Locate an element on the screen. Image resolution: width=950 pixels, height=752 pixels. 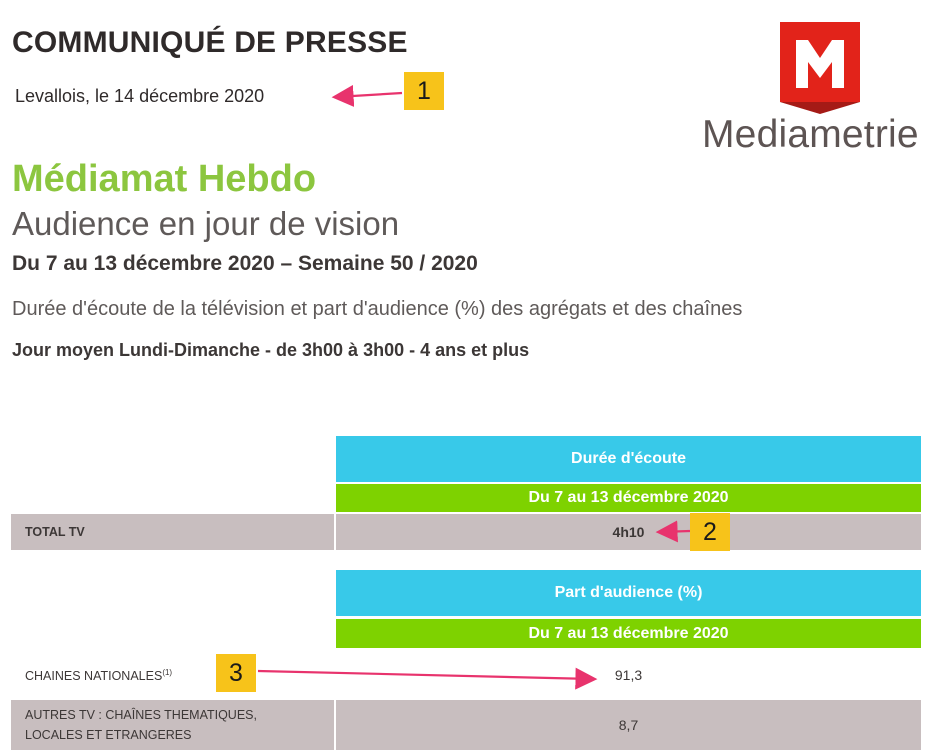
row-label-text: CHAINES NATIONALES is located at coordinates (94, 676).